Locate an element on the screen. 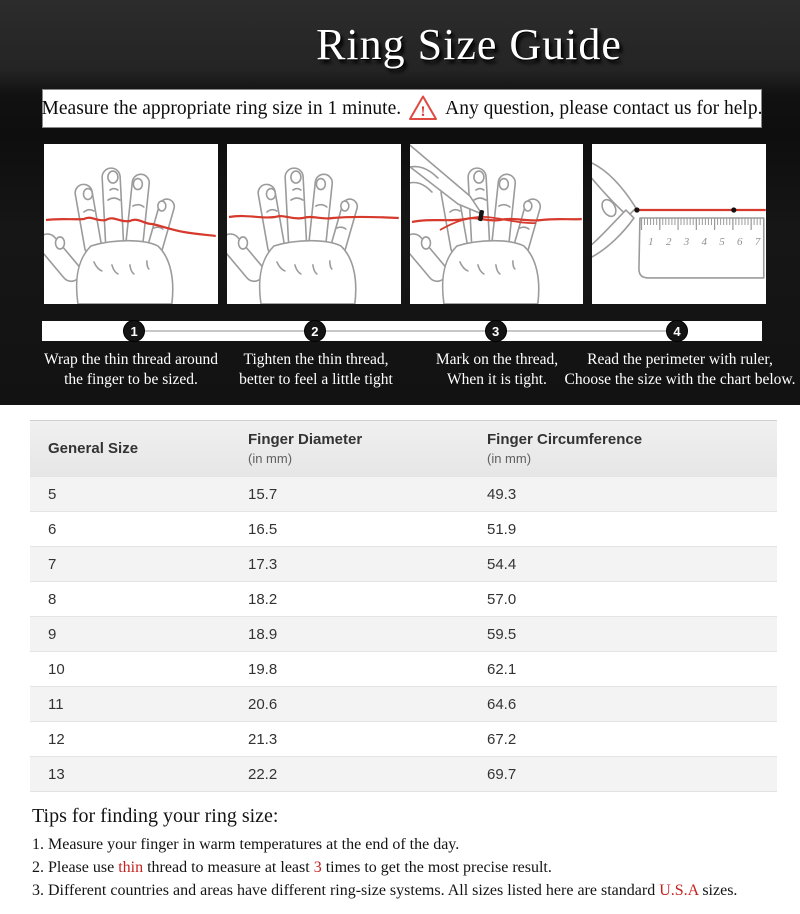 The width and height of the screenshot is (800, 914). table-row: 7 17.3 54.4 is located at coordinates (403, 563).